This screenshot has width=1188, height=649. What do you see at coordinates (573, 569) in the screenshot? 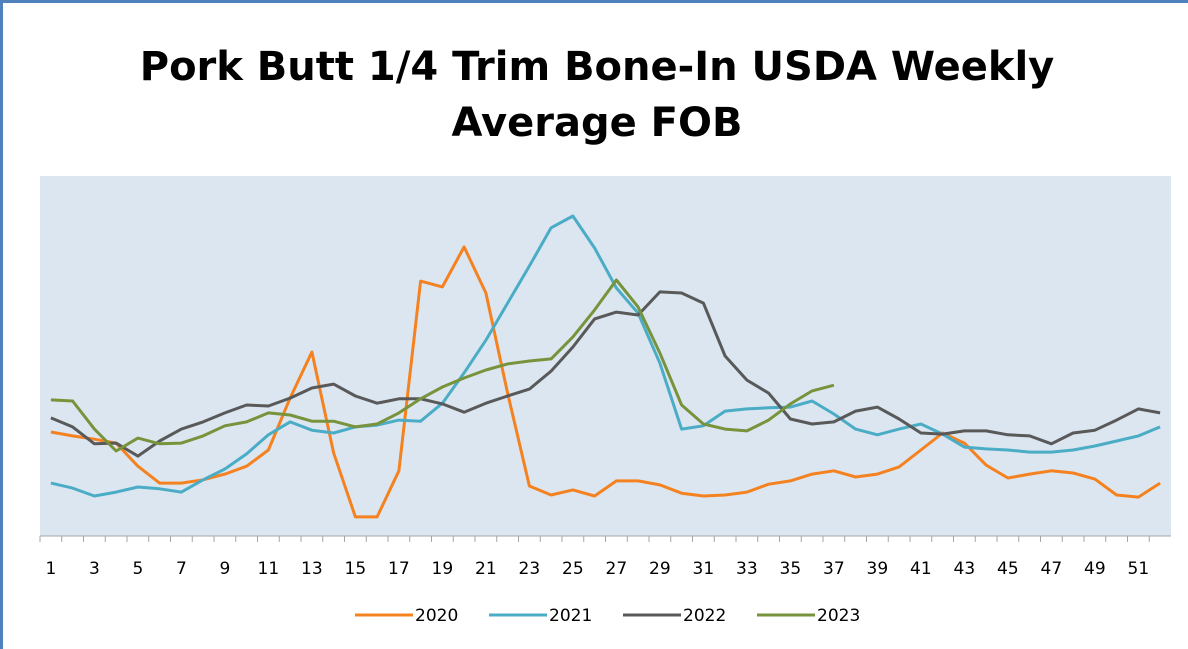
I see `x-tick-label: 25` at bounding box center [573, 569].